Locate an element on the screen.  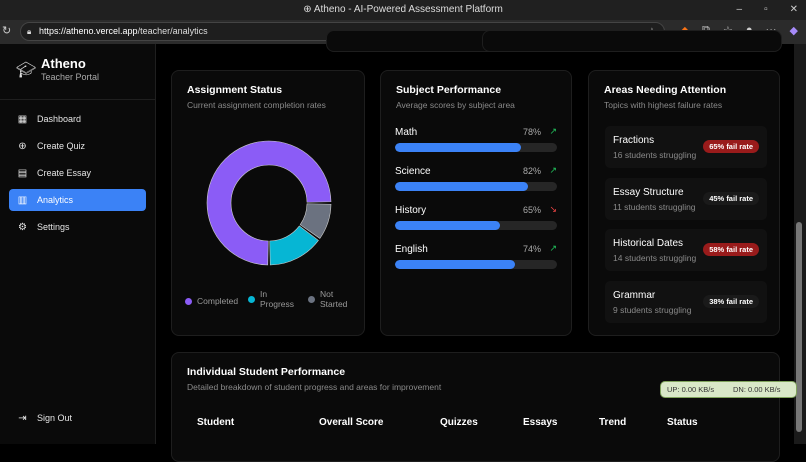
students-struggling: 9 students struggling is located at coordinates (652, 309).